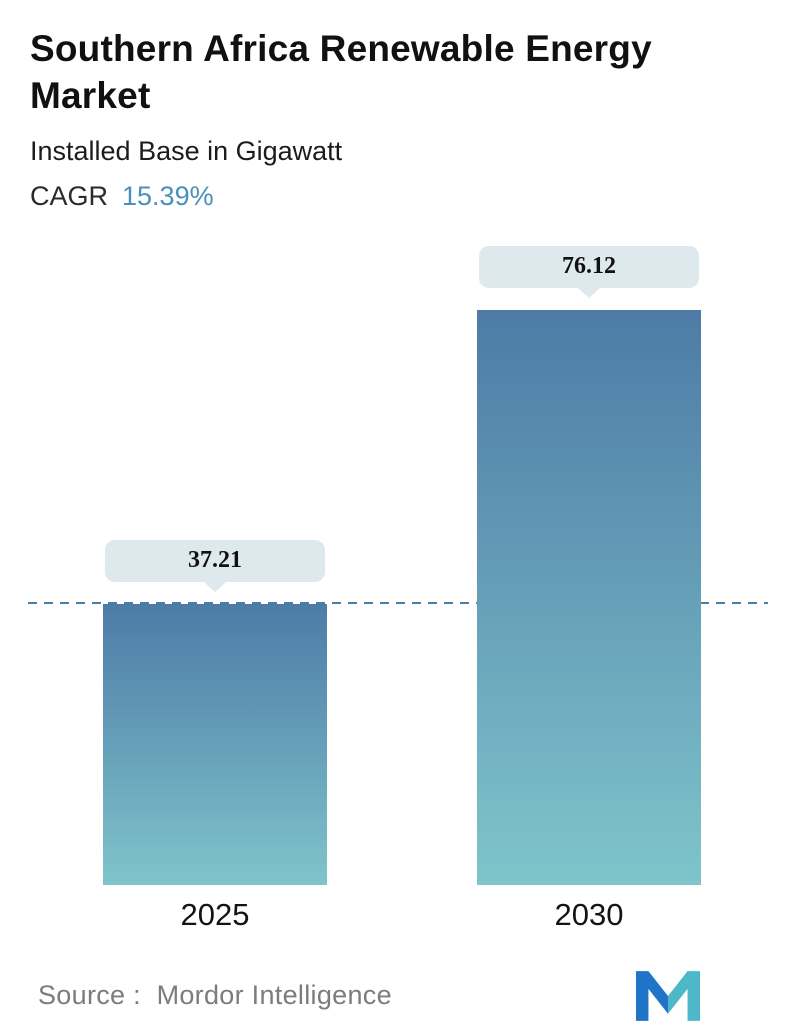 This screenshot has height=1034, width=796. I want to click on value-label: 76.12, so click(589, 266).